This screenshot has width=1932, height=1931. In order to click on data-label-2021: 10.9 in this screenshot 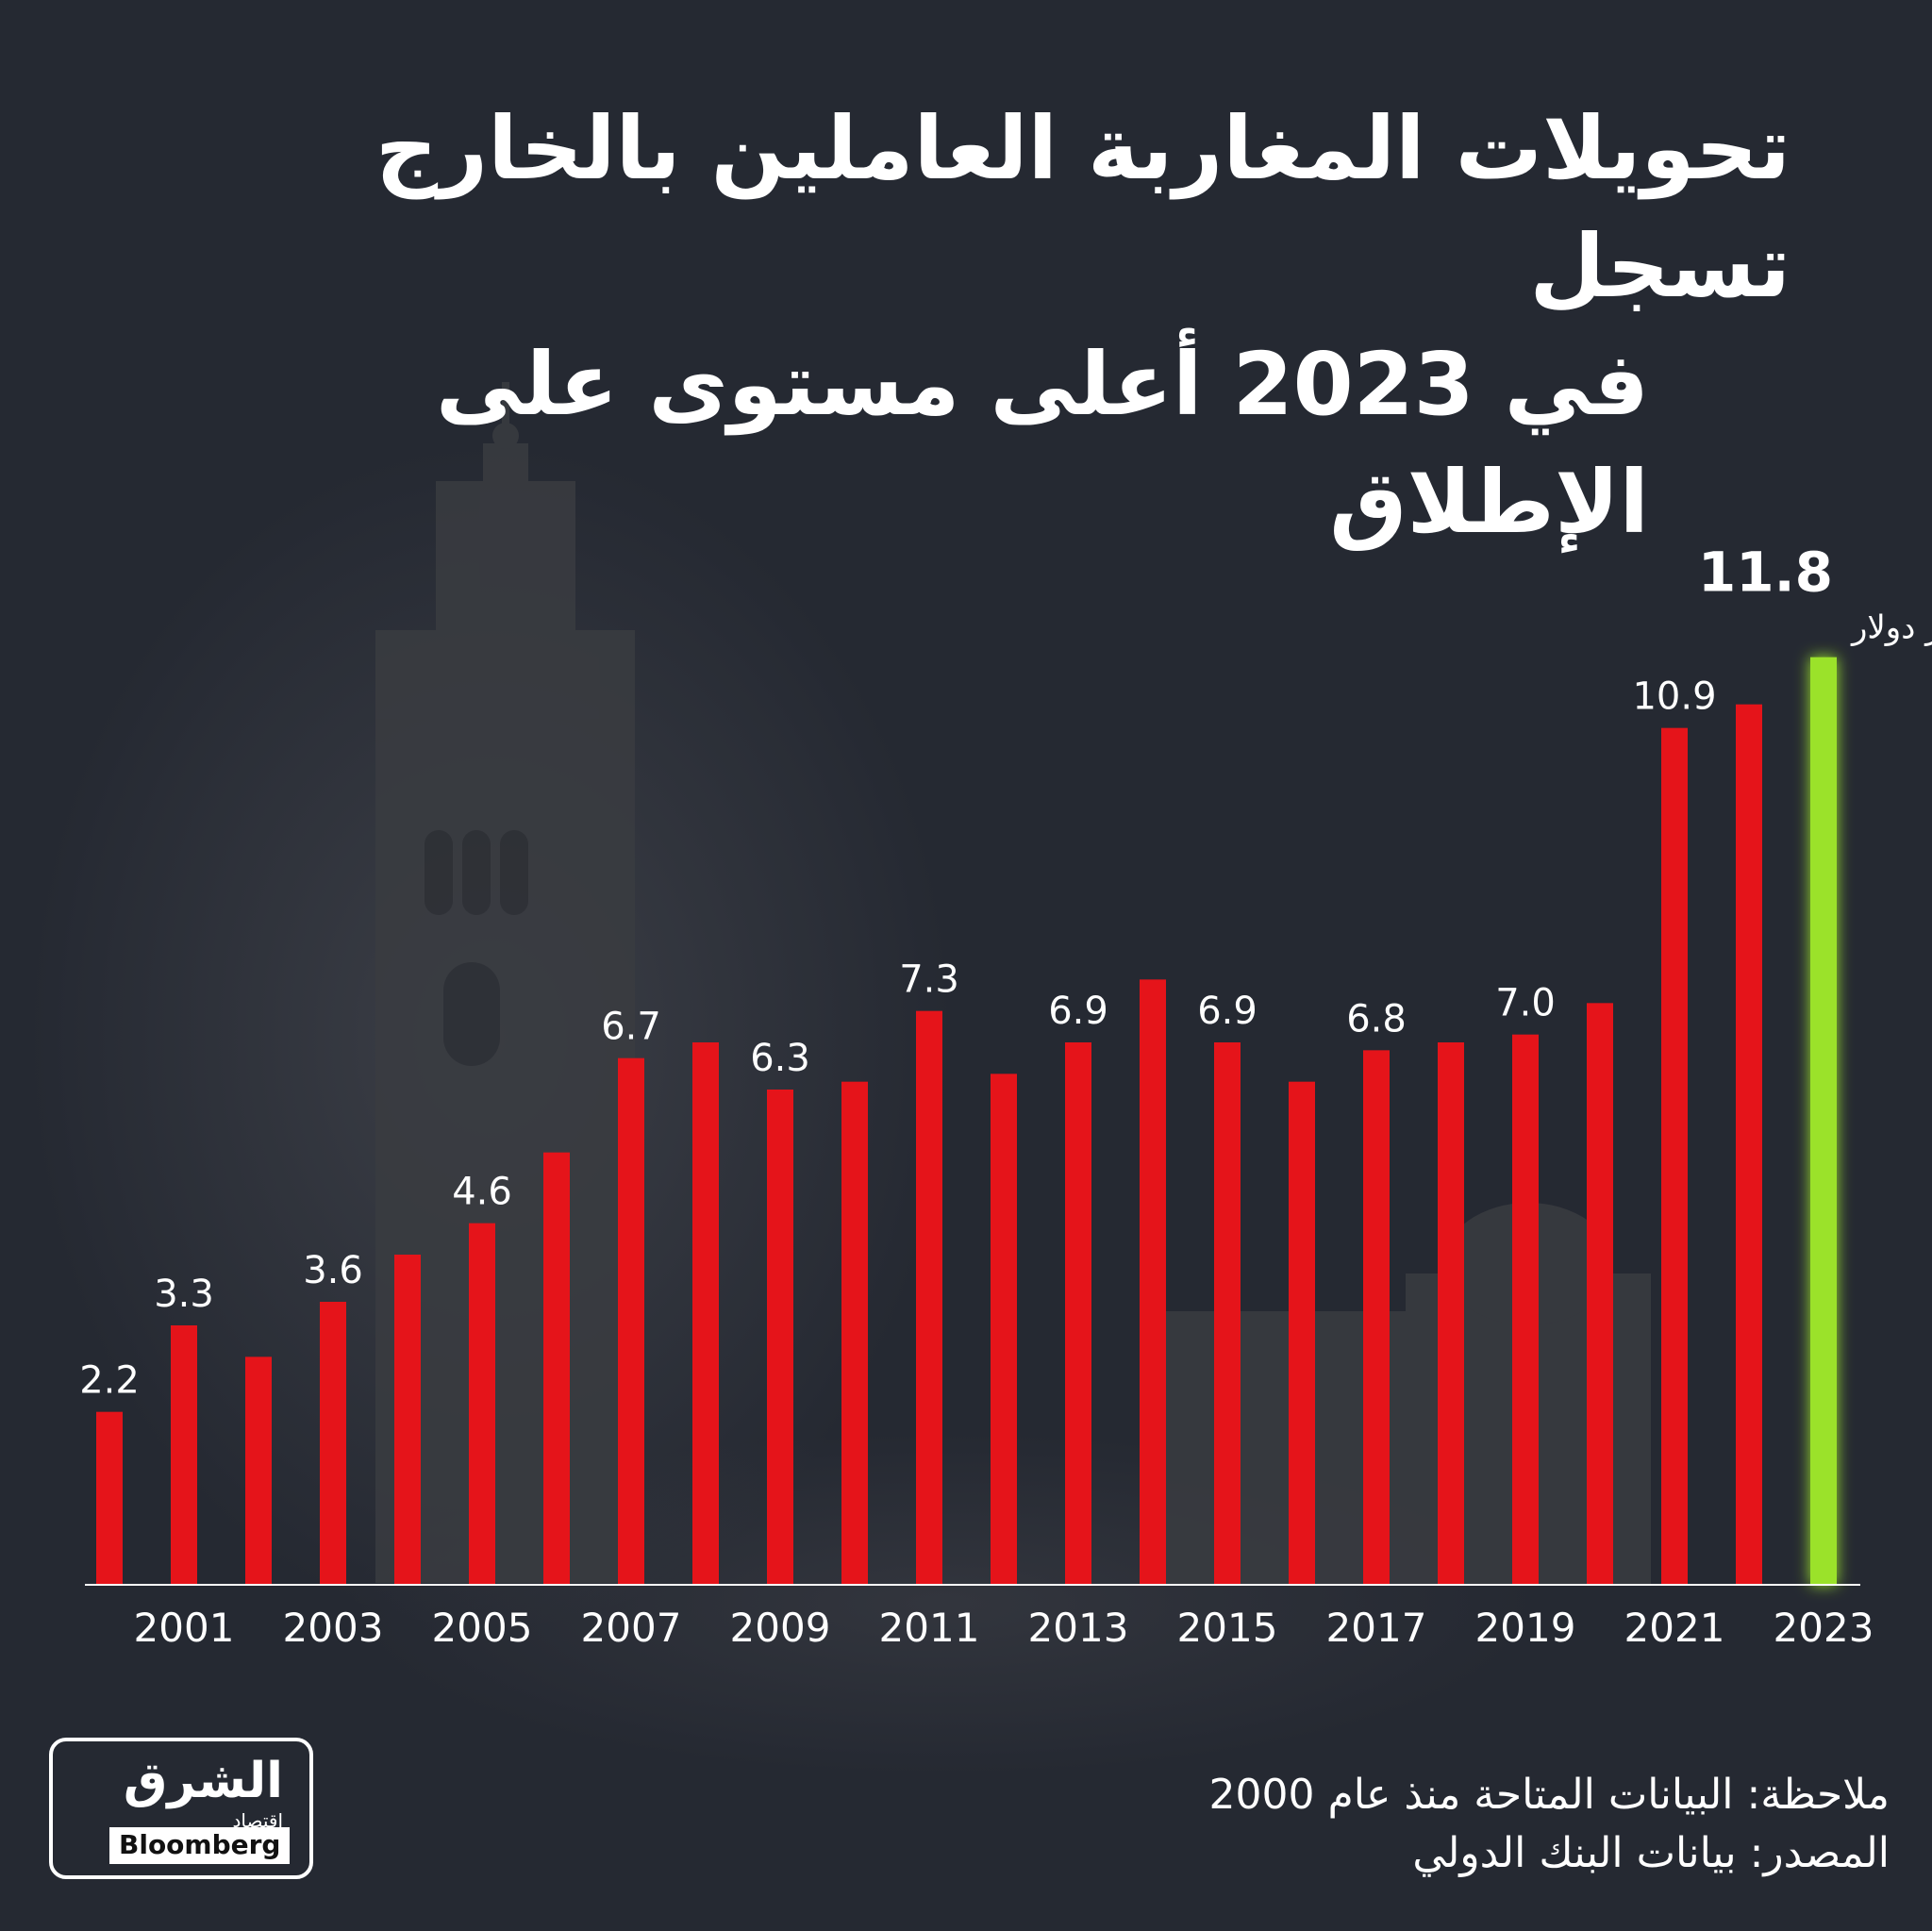, I will do `click(1674, 697)`.